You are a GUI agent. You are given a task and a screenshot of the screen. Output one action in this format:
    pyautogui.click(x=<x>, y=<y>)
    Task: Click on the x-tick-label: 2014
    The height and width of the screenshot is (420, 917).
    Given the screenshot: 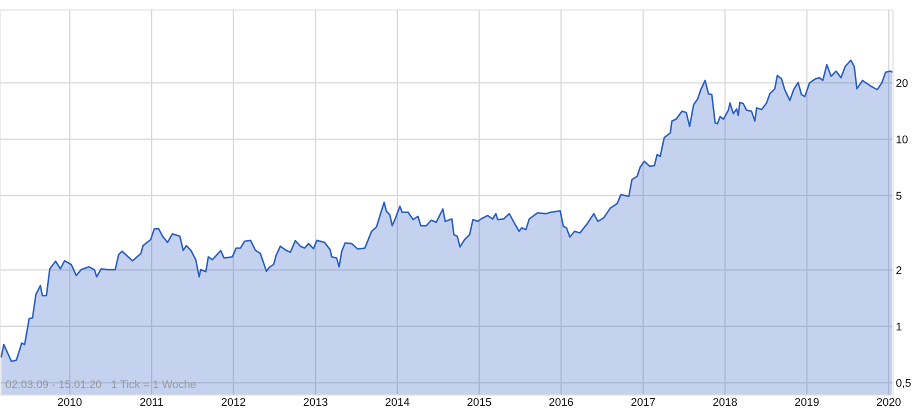 What is the action you would take?
    pyautogui.click(x=398, y=402)
    